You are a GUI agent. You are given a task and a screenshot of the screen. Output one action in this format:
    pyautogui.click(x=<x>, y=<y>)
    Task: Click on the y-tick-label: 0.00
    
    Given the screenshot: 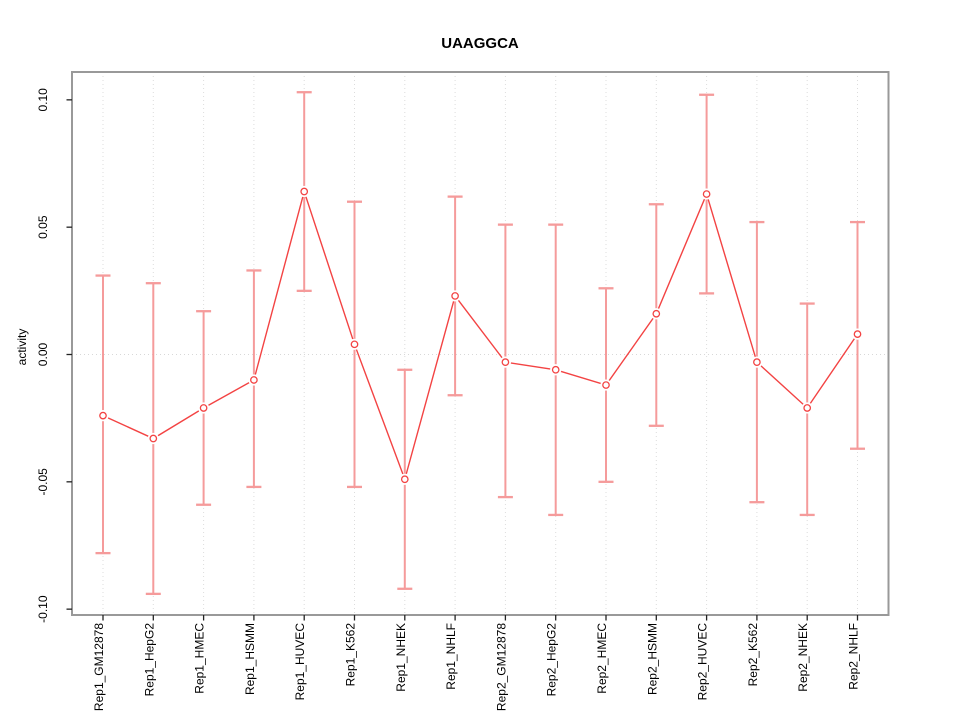 What is the action you would take?
    pyautogui.click(x=43, y=354)
    